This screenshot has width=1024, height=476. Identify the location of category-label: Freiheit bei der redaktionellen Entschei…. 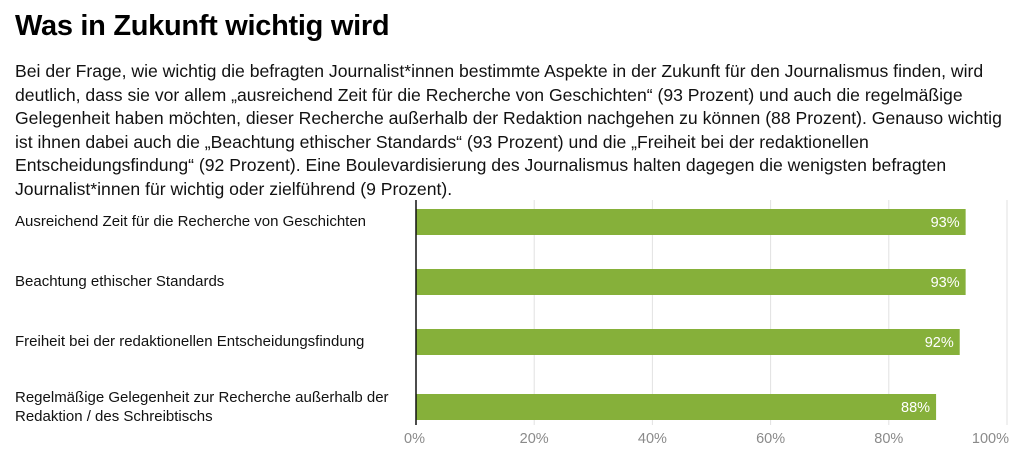
(190, 341).